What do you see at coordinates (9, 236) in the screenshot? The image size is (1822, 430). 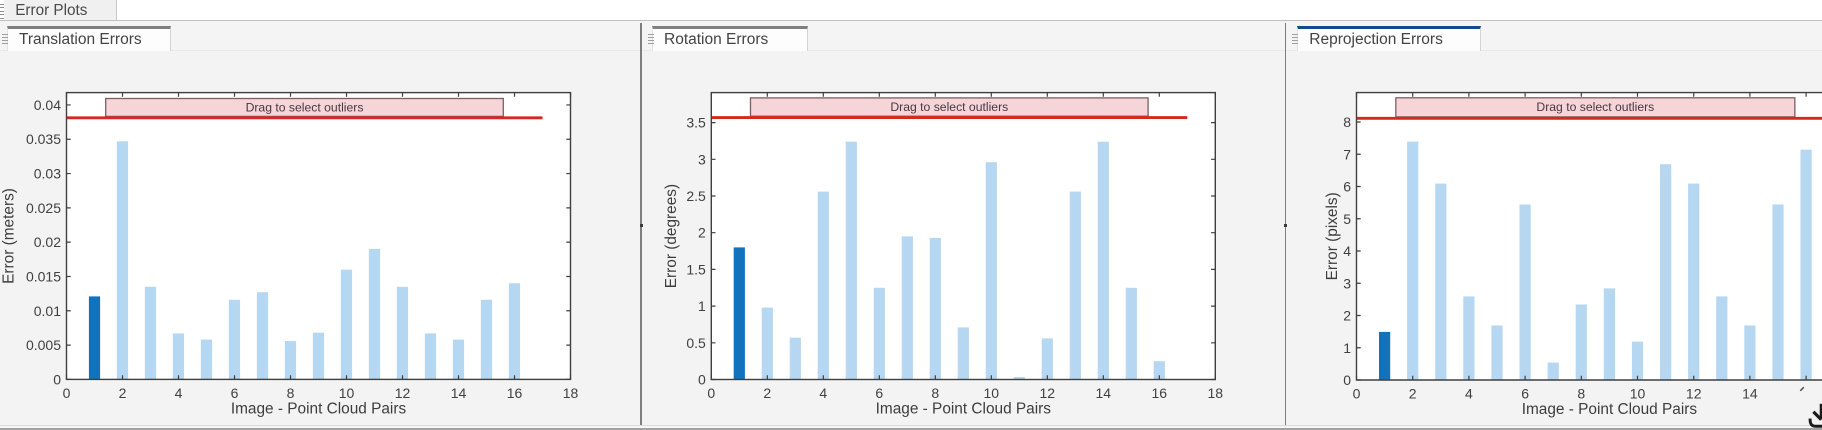 I see `svg-text: Error (meters)` at bounding box center [9, 236].